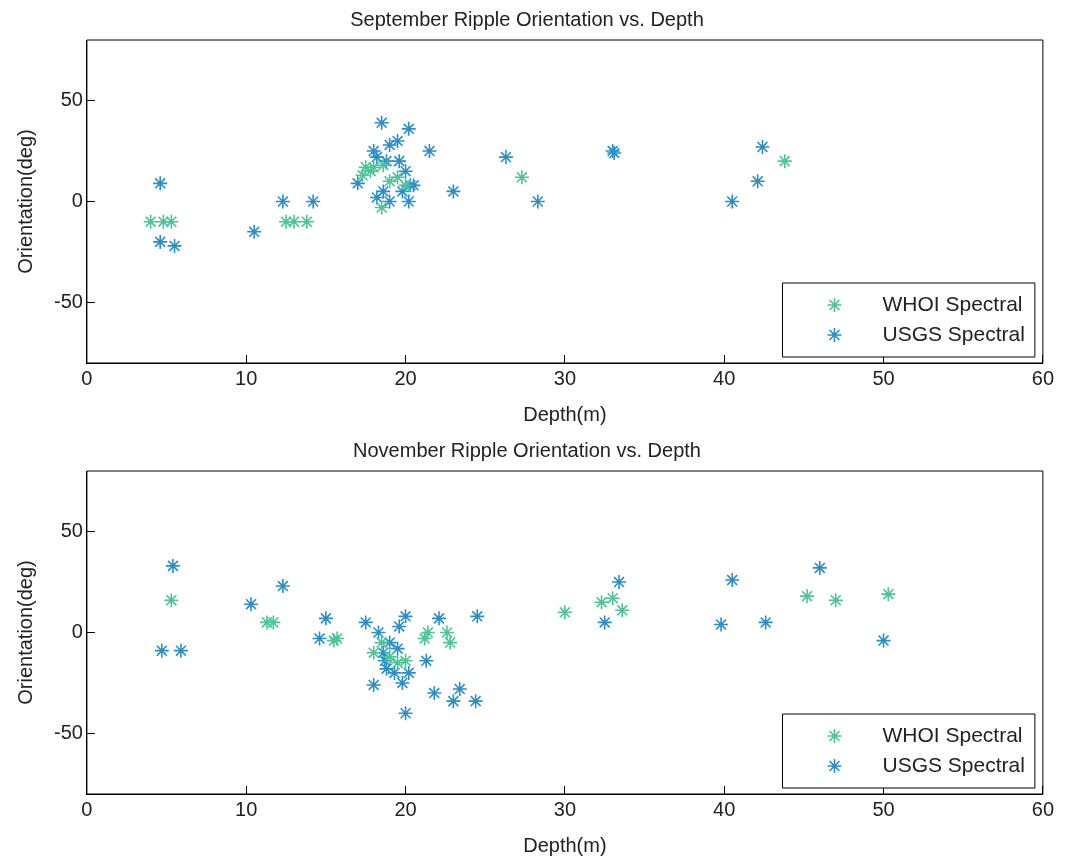 This screenshot has width=1066, height=863. I want to click on x-axis-title: Depth(m), so click(565, 844).